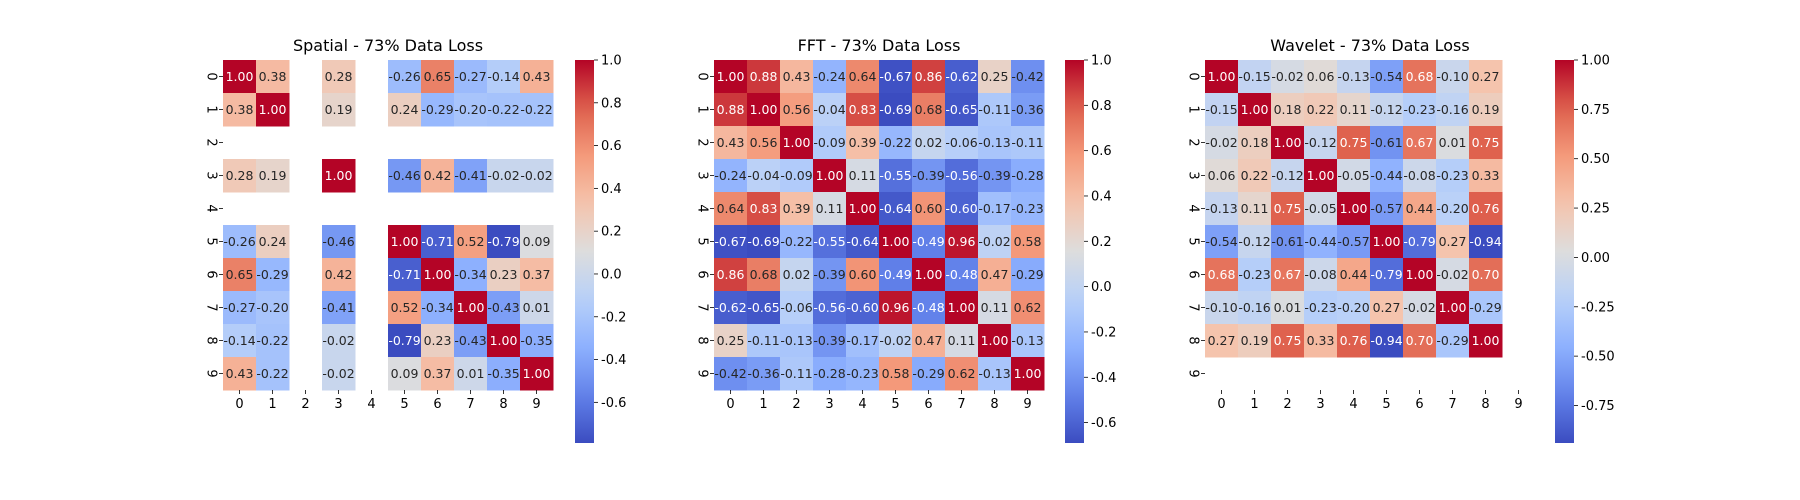  Describe the element at coordinates (1221, 109) in the screenshot. I see `cell-value-label-r1-c0: -0.15` at that location.